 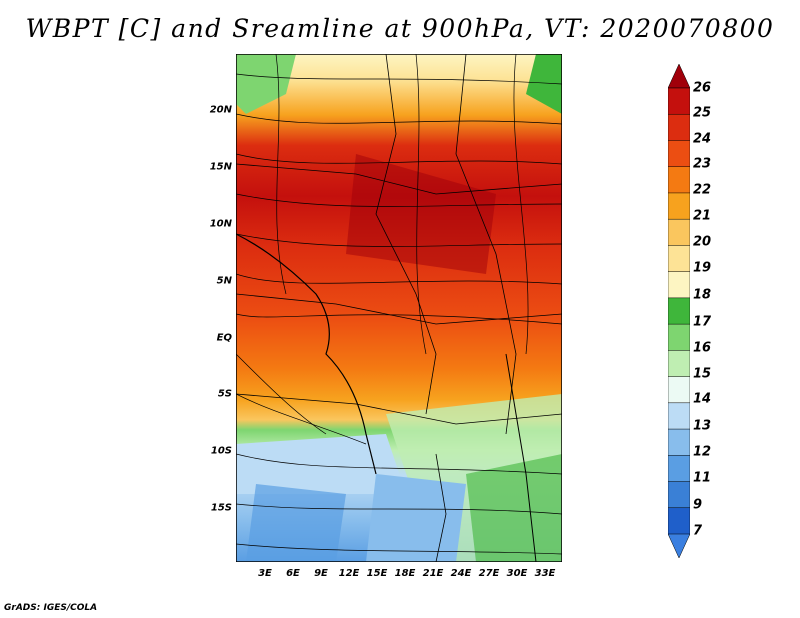 What do you see at coordinates (702, 88) in the screenshot?
I see `colorbar-label-26: 26` at bounding box center [702, 88].